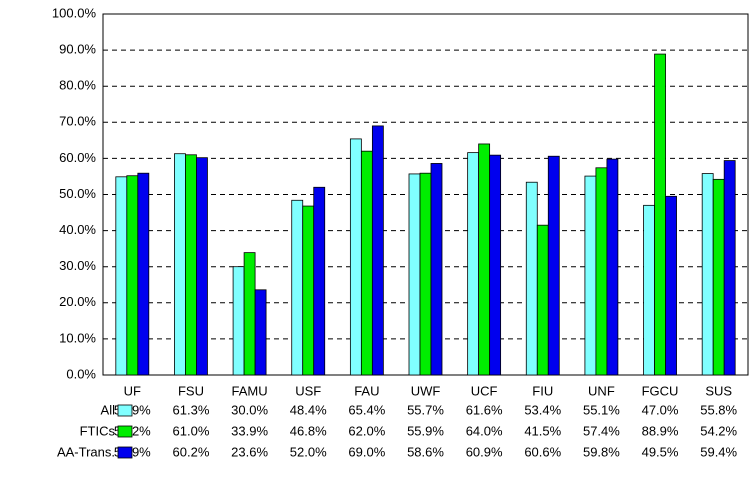 This screenshot has width=753, height=478. I want to click on x-tick-label: UCF, so click(484, 390).